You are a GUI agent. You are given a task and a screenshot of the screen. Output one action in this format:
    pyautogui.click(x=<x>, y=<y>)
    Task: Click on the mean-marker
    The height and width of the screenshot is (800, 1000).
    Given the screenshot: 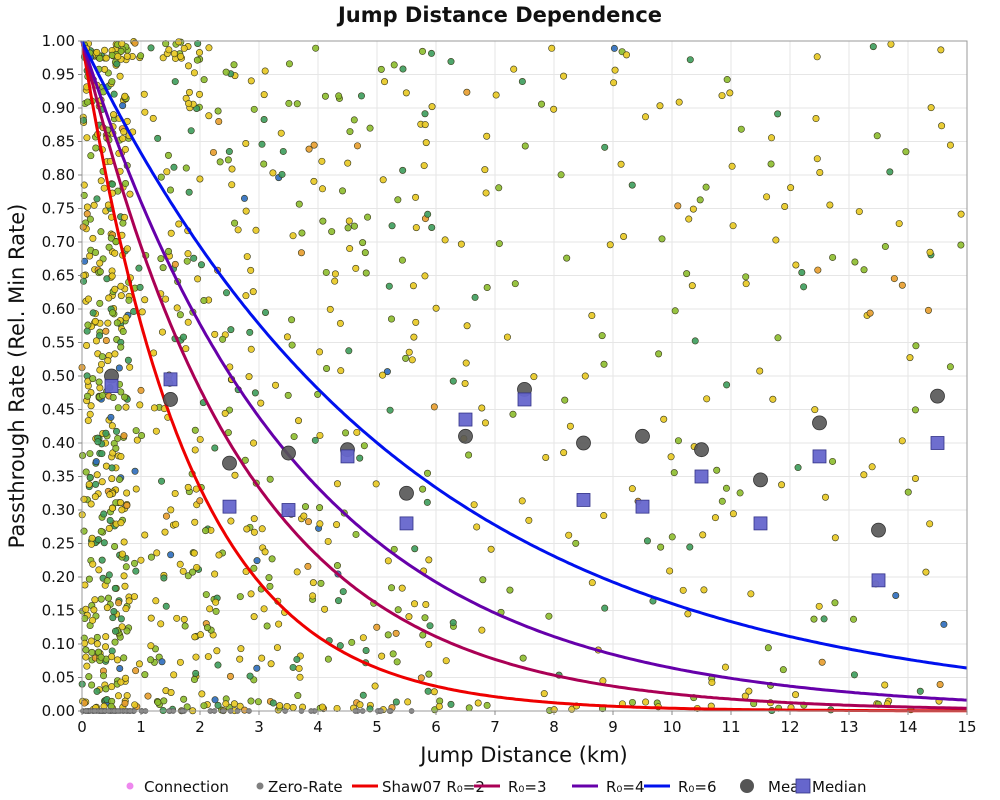 What is the action you would take?
    pyautogui.click(x=642, y=436)
    